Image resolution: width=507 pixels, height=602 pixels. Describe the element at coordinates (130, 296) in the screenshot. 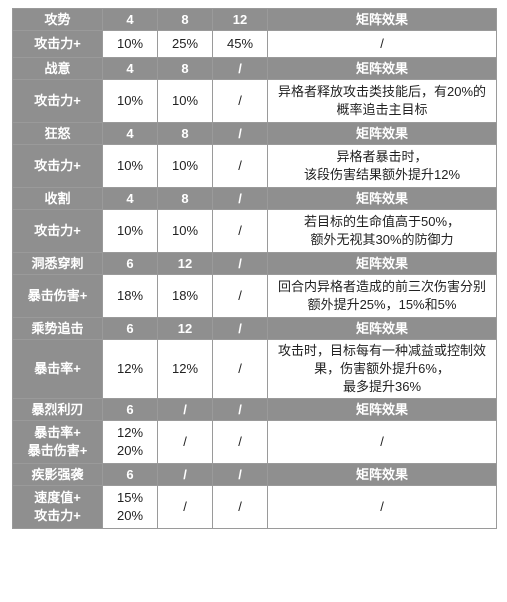

I see `tier-1-value: 18%` at that location.